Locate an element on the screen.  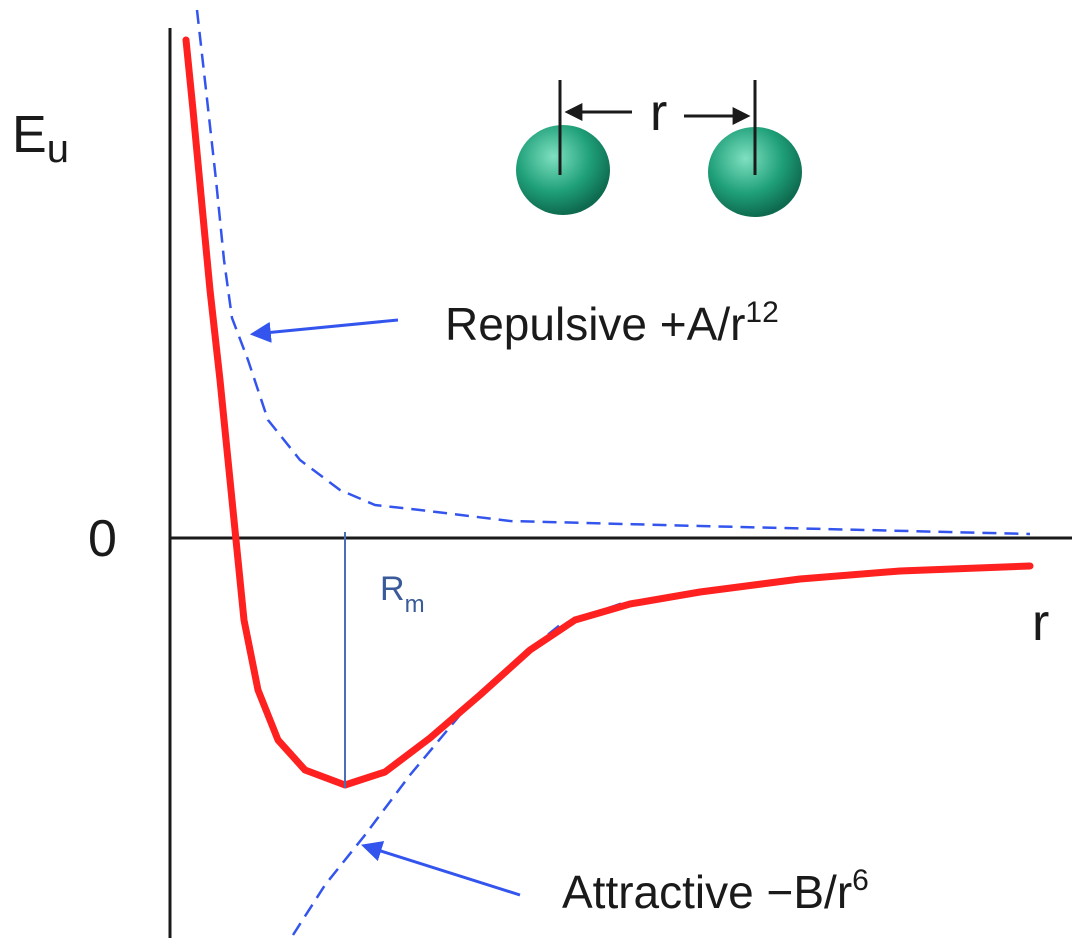
repulsive-label: Repulsive +A/r12 is located at coordinates (612, 323).